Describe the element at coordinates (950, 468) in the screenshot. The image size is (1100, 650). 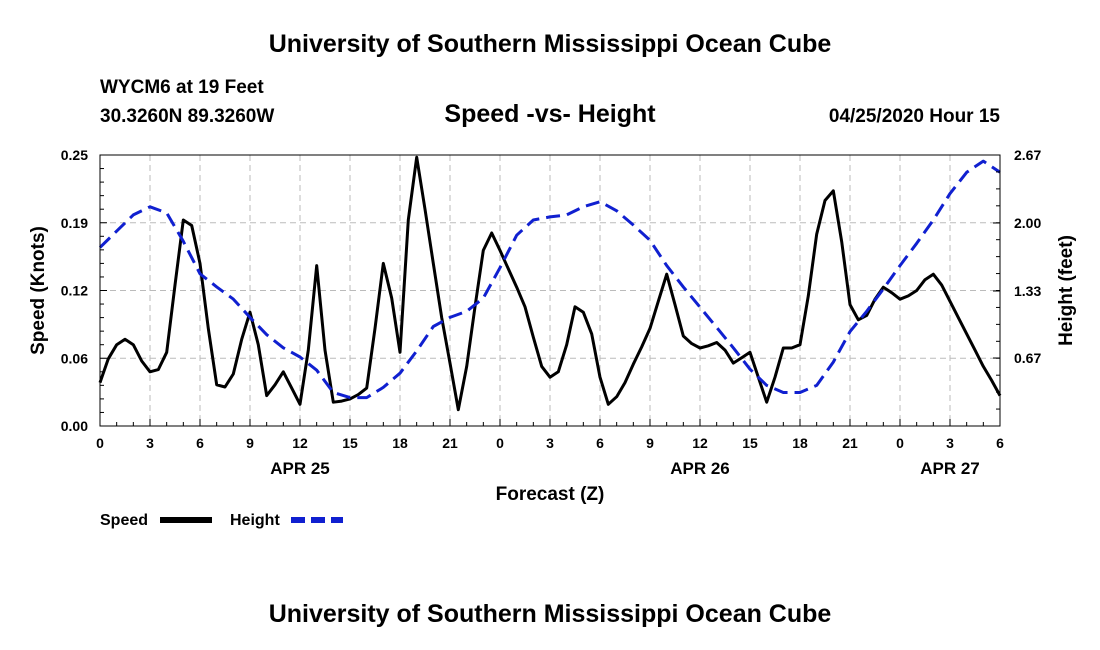
I see `date-label: APR 27` at that location.